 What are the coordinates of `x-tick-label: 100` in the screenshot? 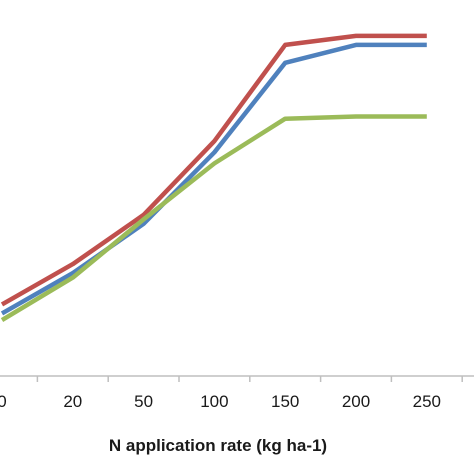 It's located at (214, 401).